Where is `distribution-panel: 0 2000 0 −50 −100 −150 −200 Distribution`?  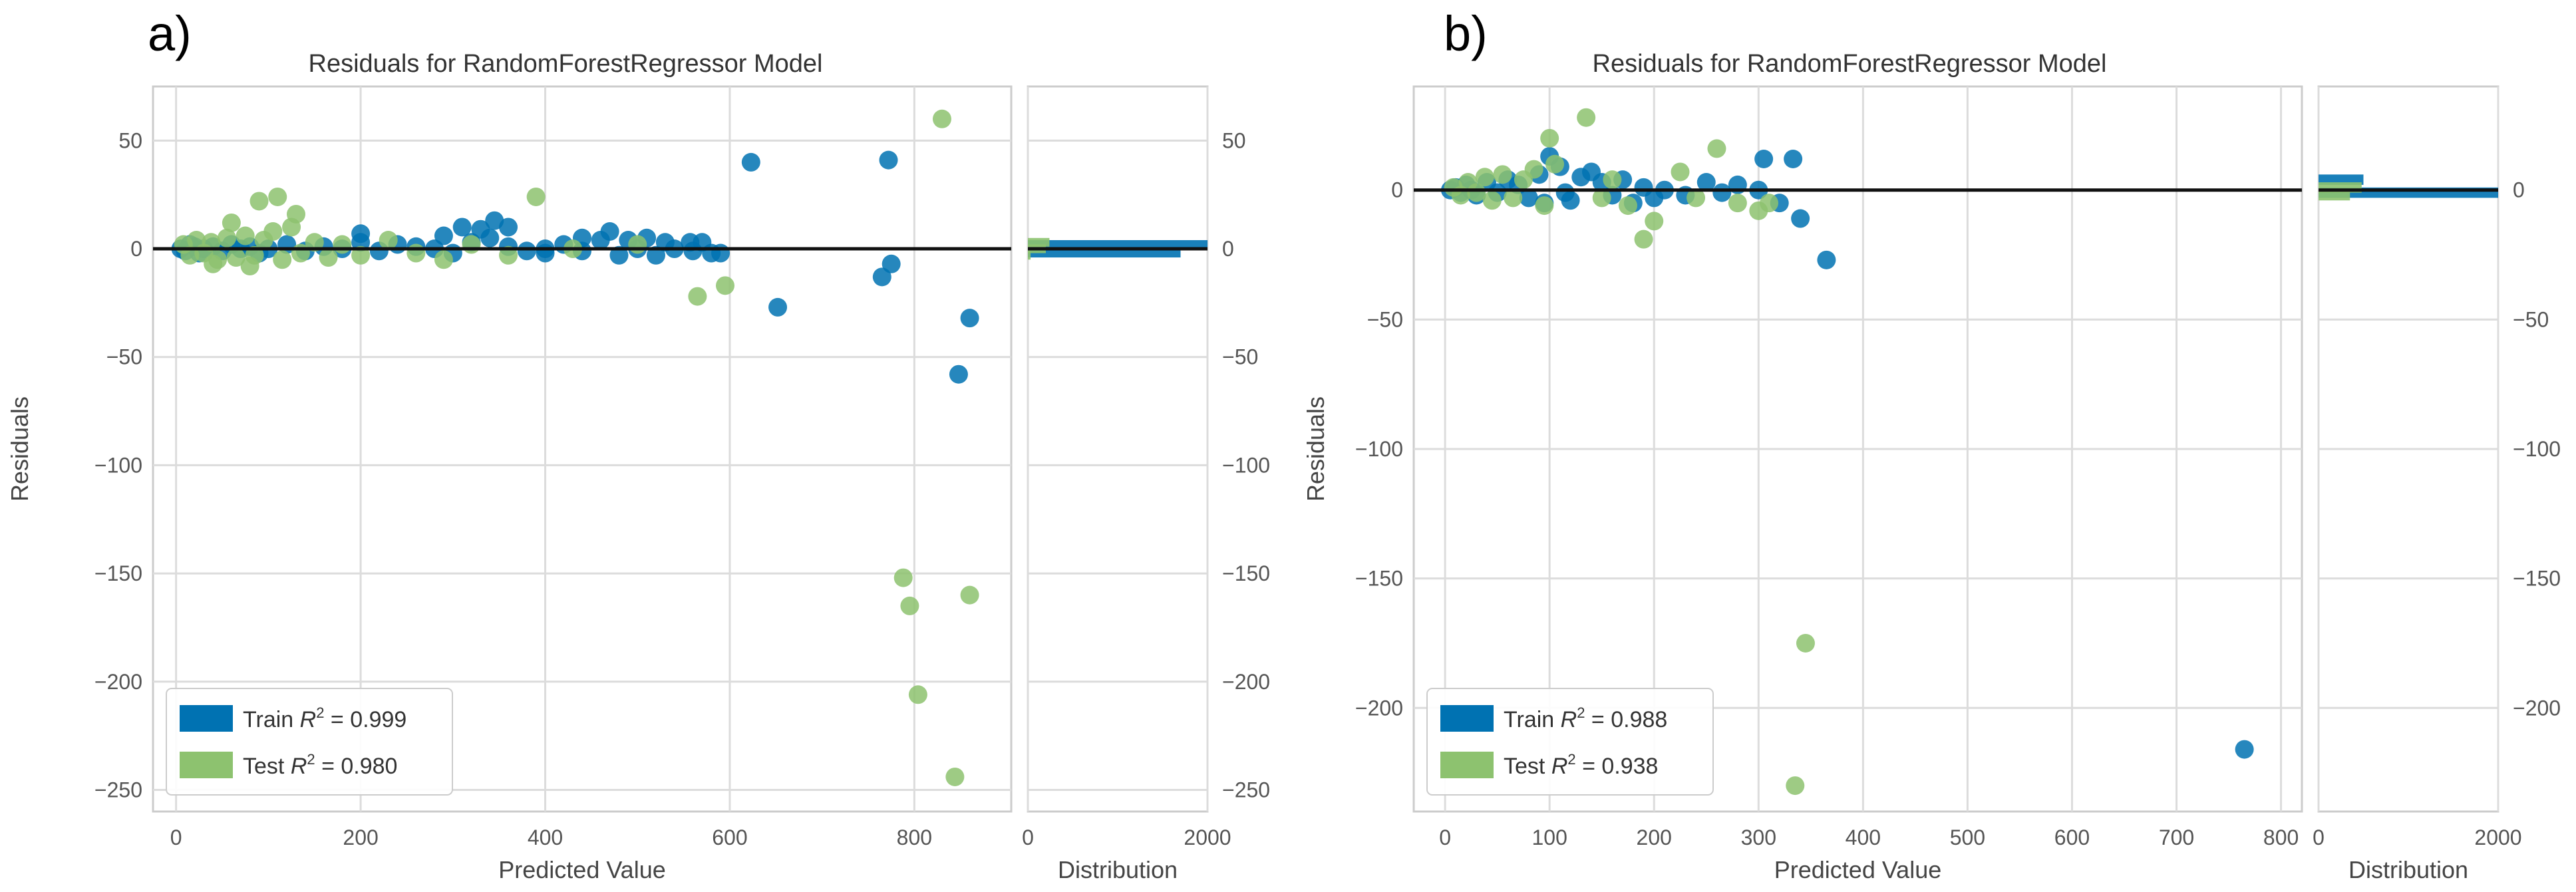
distribution-panel: 0 2000 0 −50 −100 −150 −200 Distribution is located at coordinates (2437, 484).